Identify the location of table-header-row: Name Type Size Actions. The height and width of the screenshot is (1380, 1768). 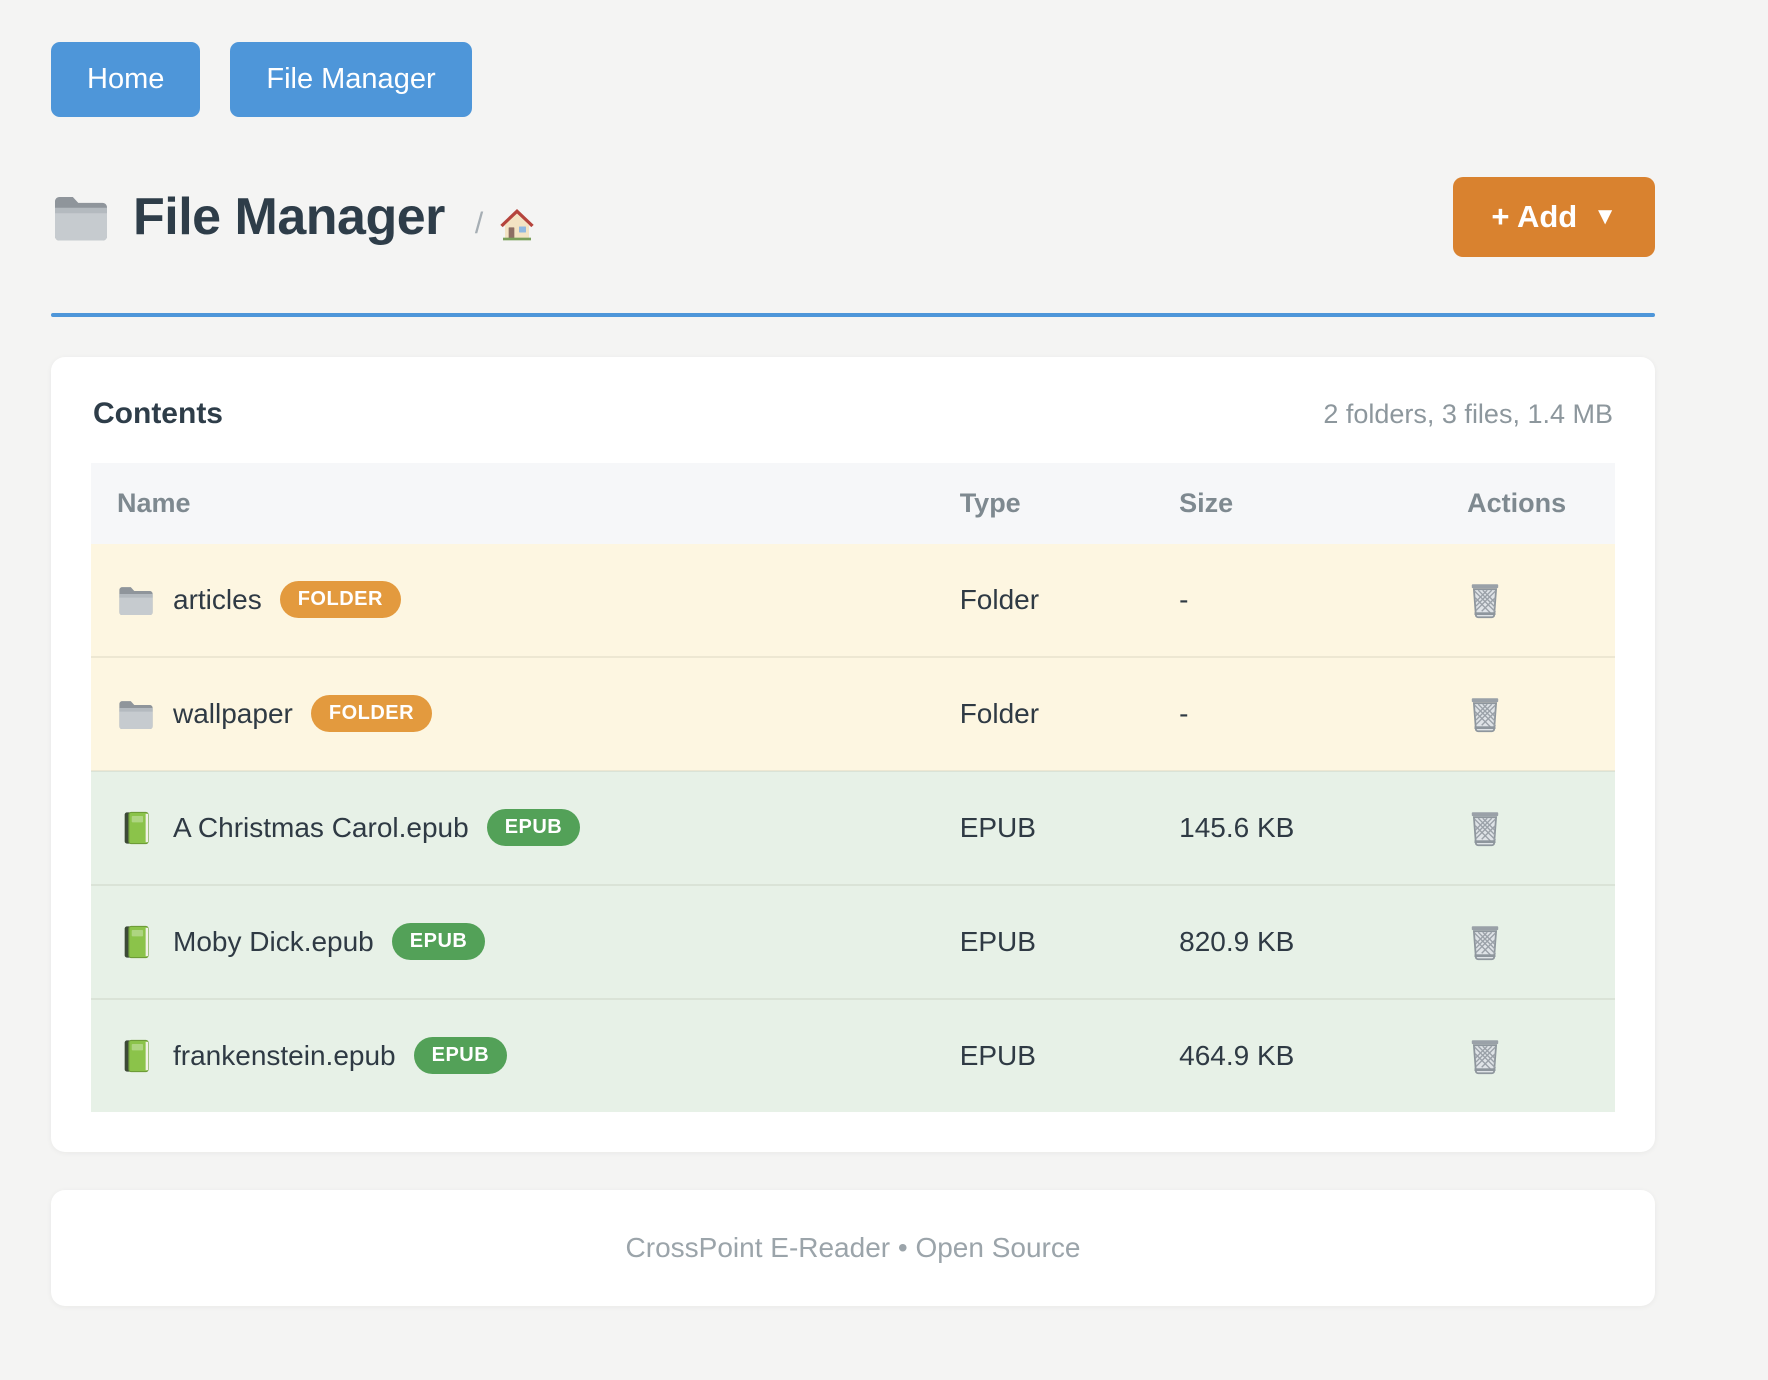
(853, 503).